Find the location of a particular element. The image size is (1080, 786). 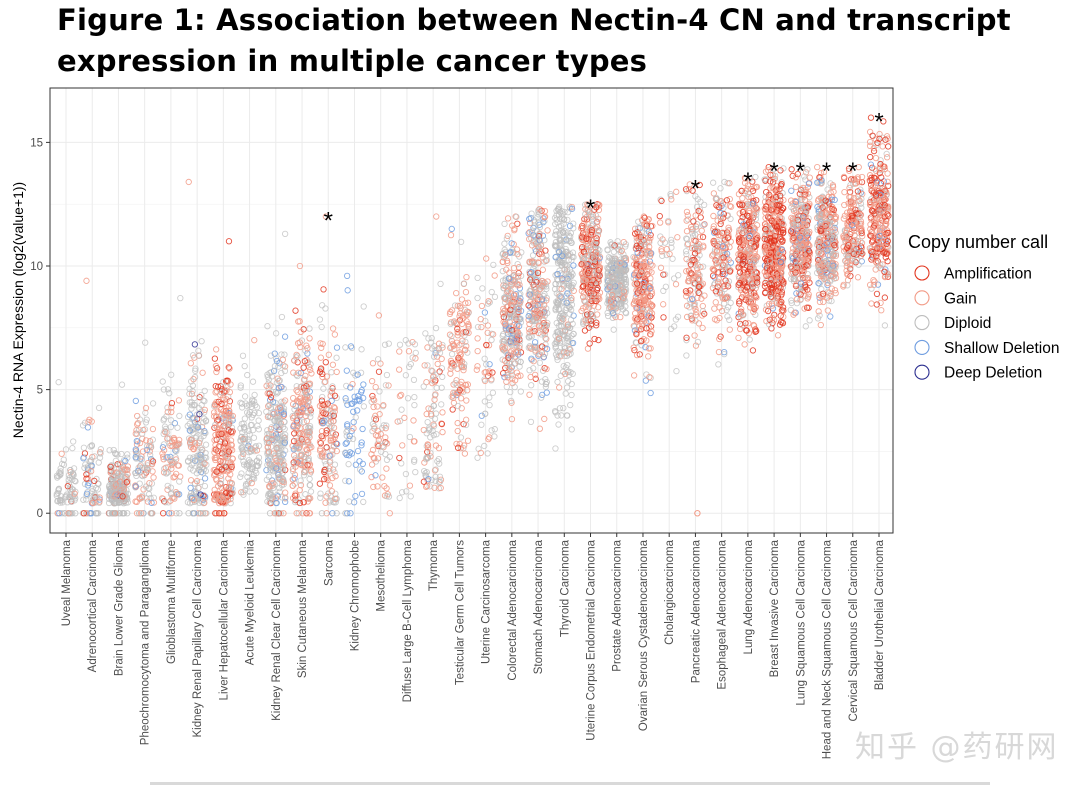

figure-title-line-2: expression in multiple cancer types is located at coordinates (352, 61).